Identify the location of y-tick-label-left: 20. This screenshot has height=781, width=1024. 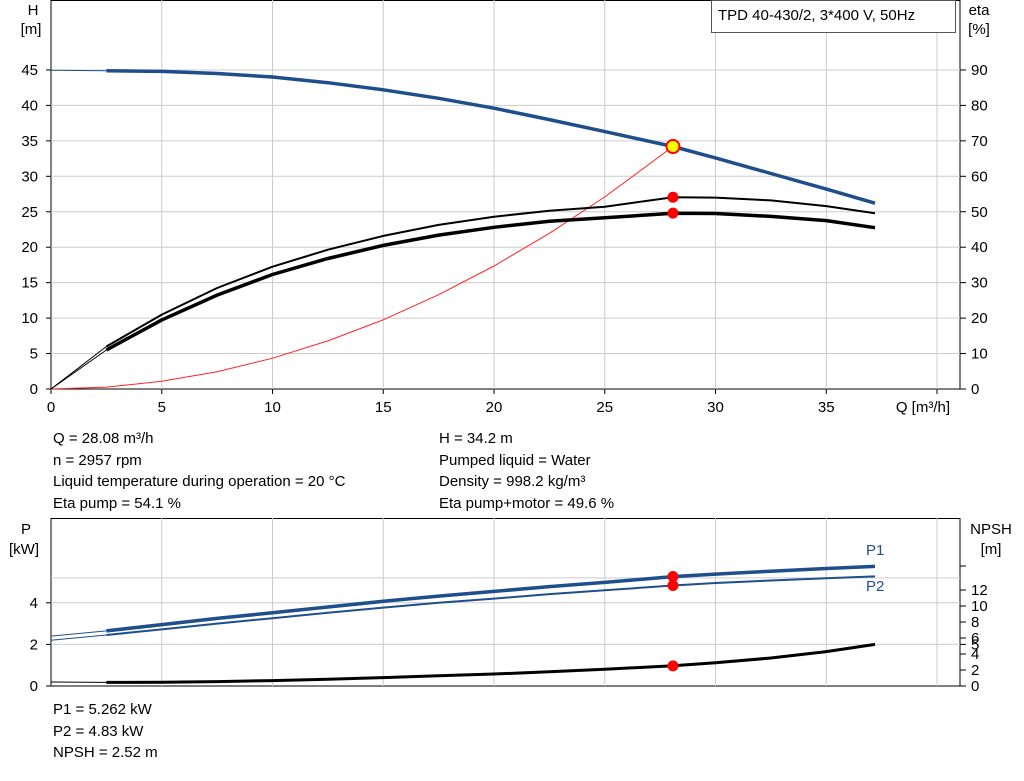
(29, 247).